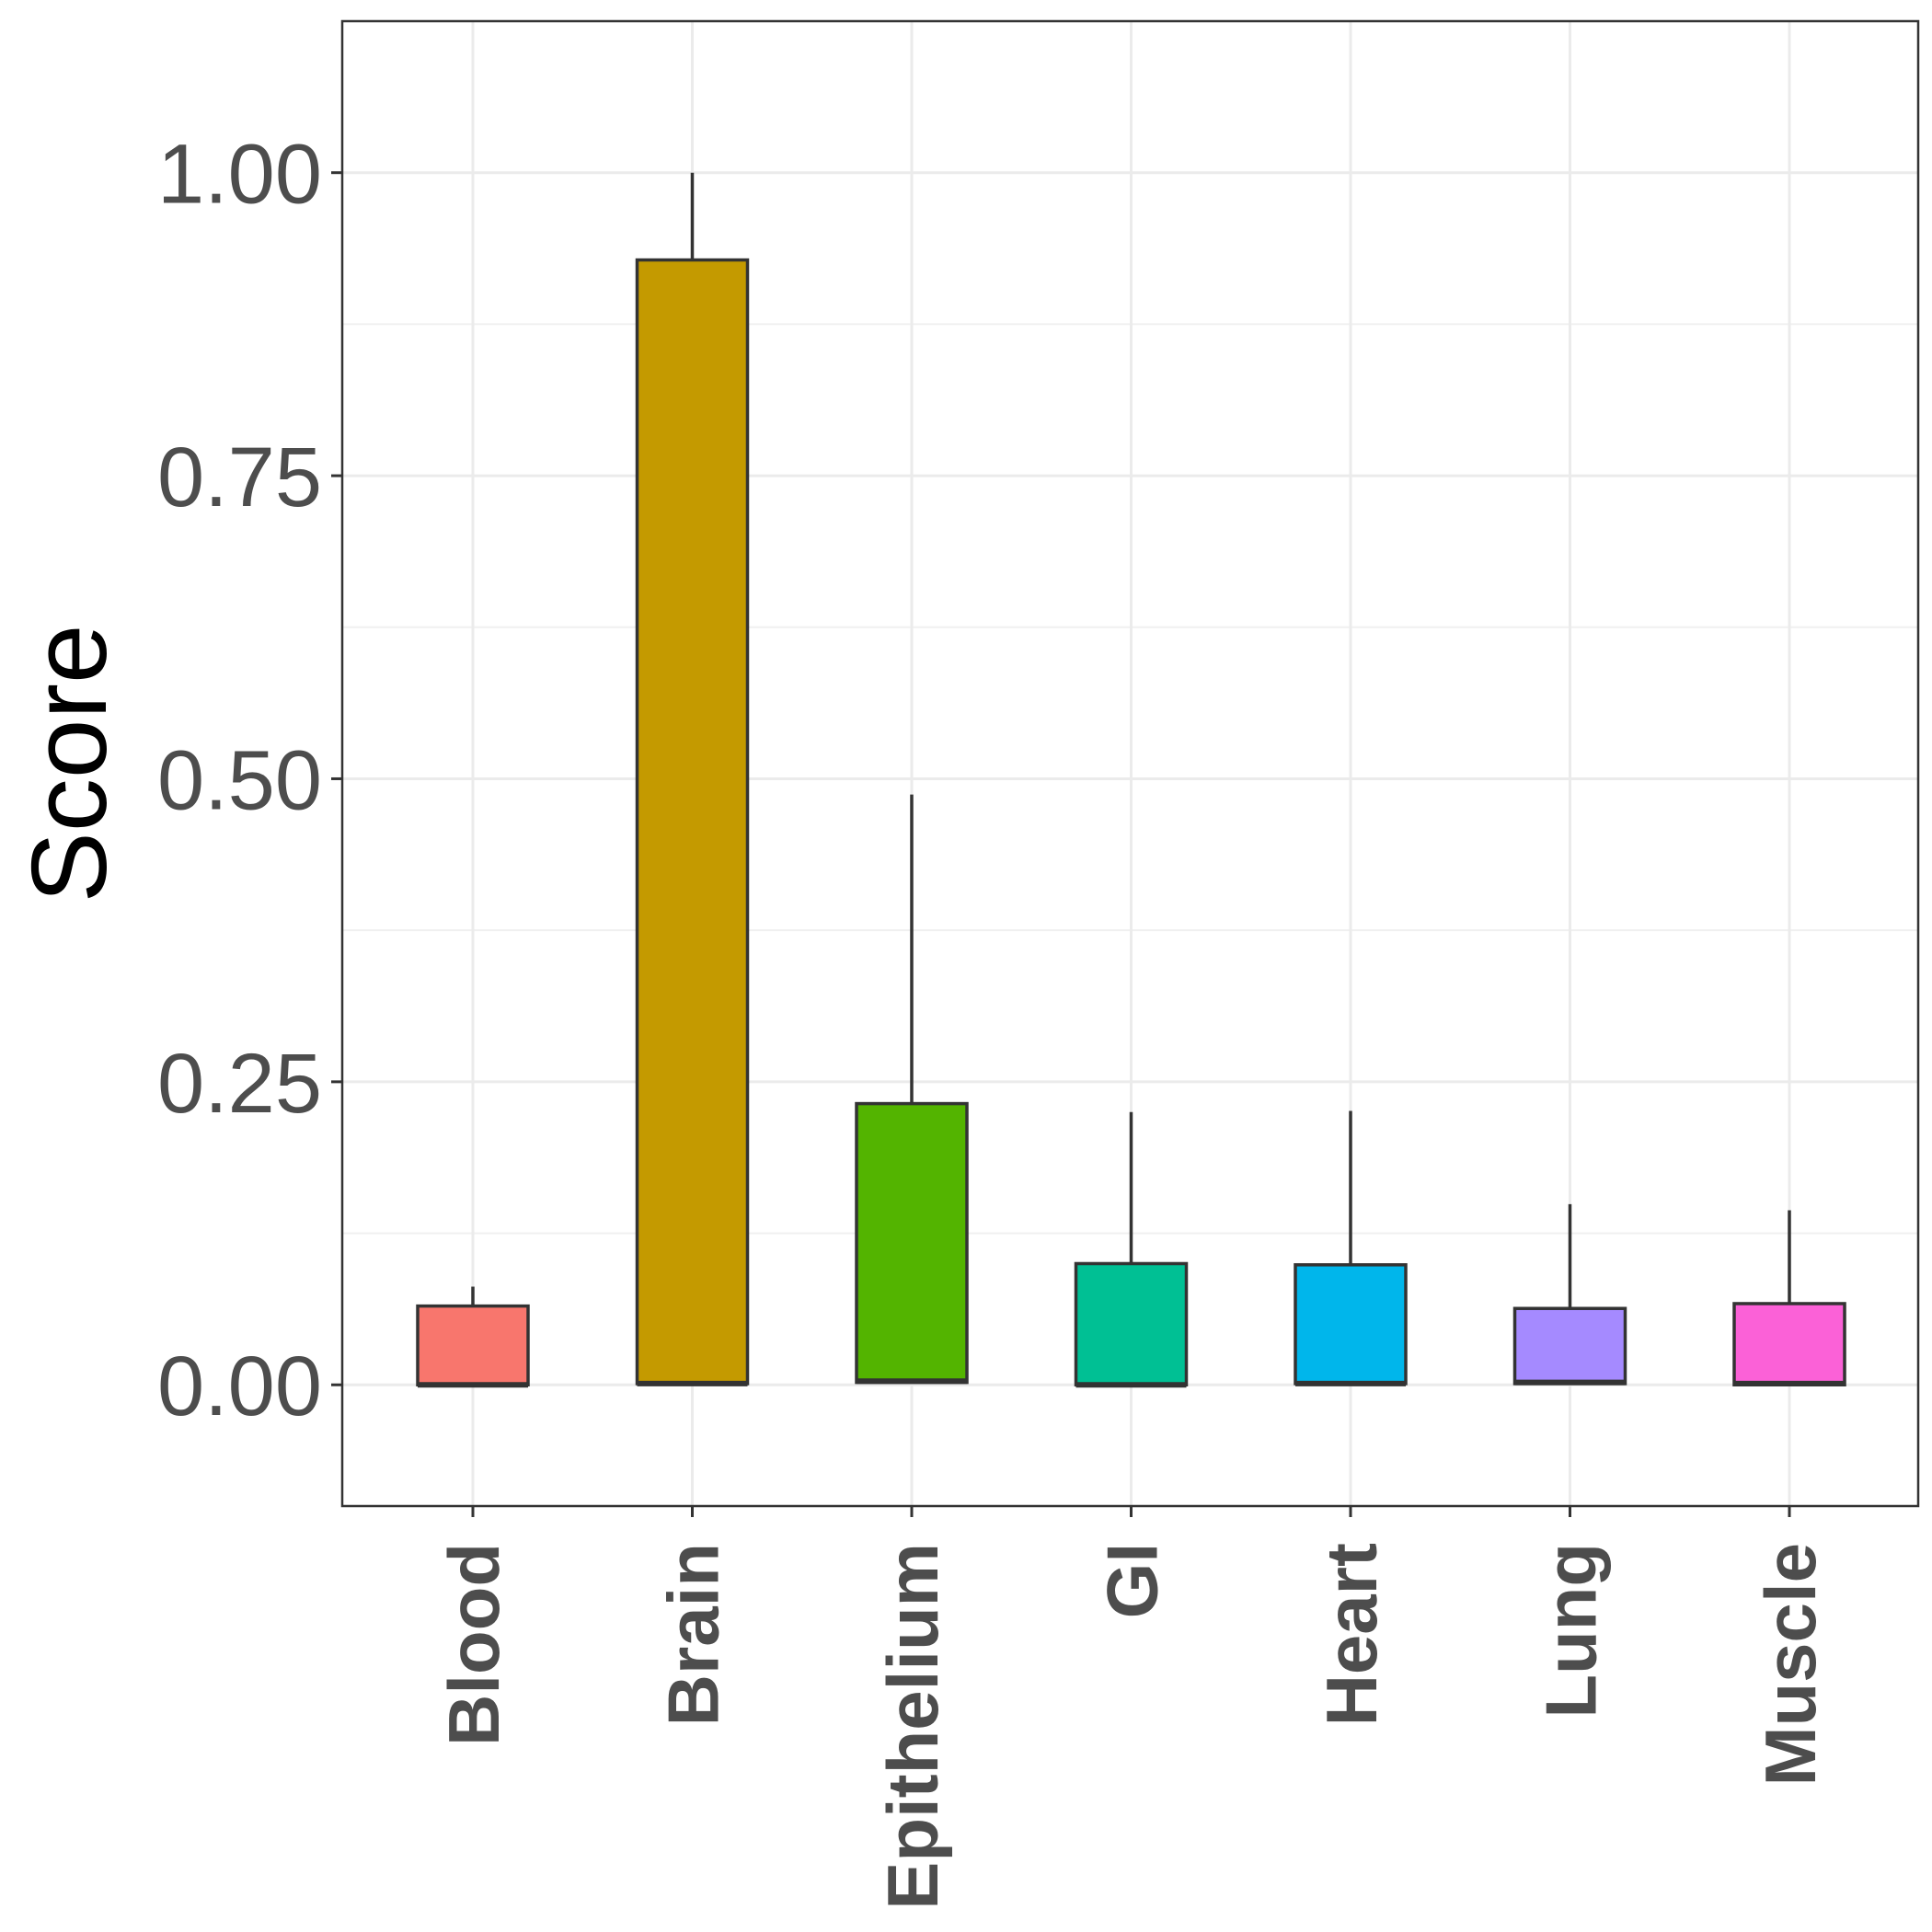 The image size is (1932, 1932). I want to click on y-tick-label: 1.00, so click(240, 175).